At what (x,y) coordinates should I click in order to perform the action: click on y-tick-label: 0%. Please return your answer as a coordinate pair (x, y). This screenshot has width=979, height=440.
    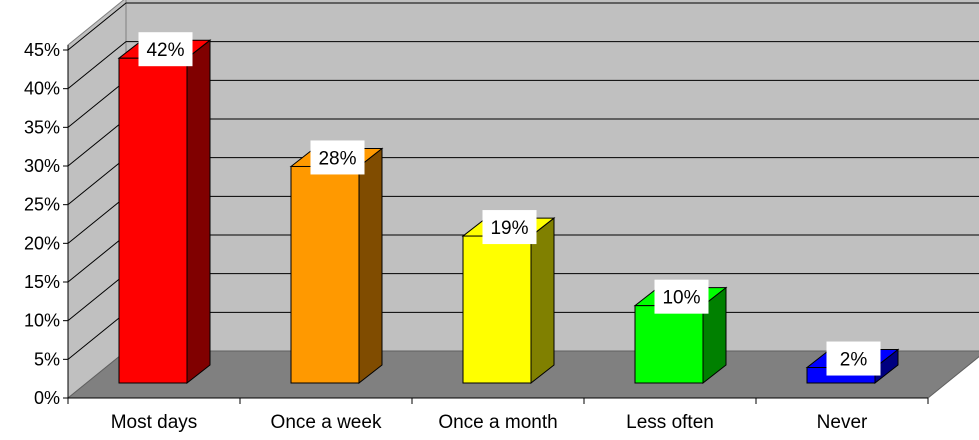
    Looking at the image, I should click on (47, 398).